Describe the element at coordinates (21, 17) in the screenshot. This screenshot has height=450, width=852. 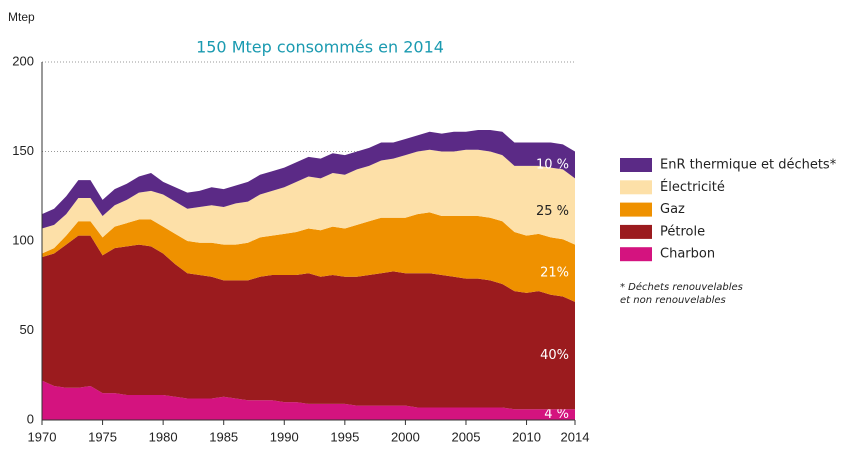
I see `y-axis-label: Mtep` at that location.